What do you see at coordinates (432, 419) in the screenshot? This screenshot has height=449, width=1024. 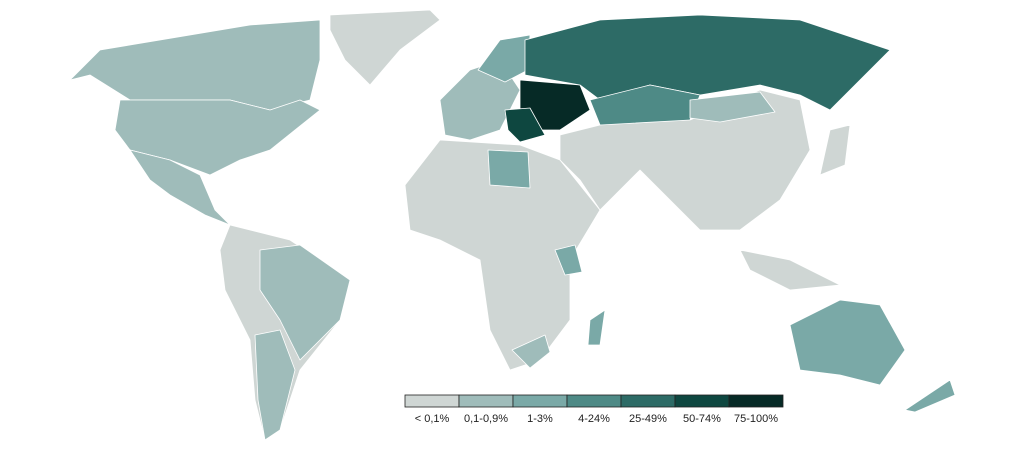 I see `legend-label: < 0,1%` at bounding box center [432, 419].